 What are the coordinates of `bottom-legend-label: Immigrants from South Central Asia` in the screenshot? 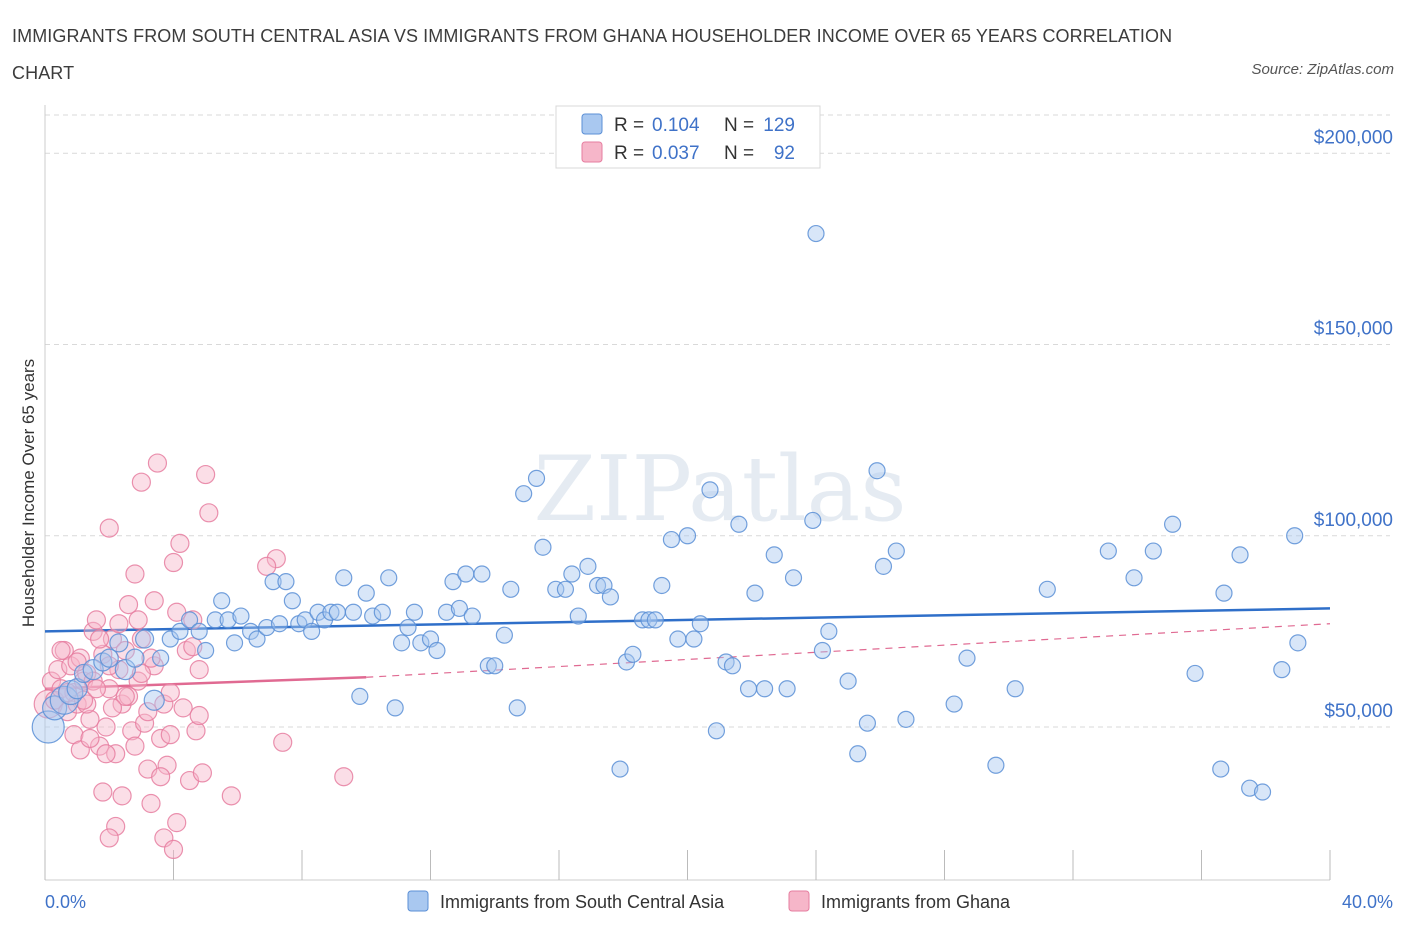 It's located at (582, 902).